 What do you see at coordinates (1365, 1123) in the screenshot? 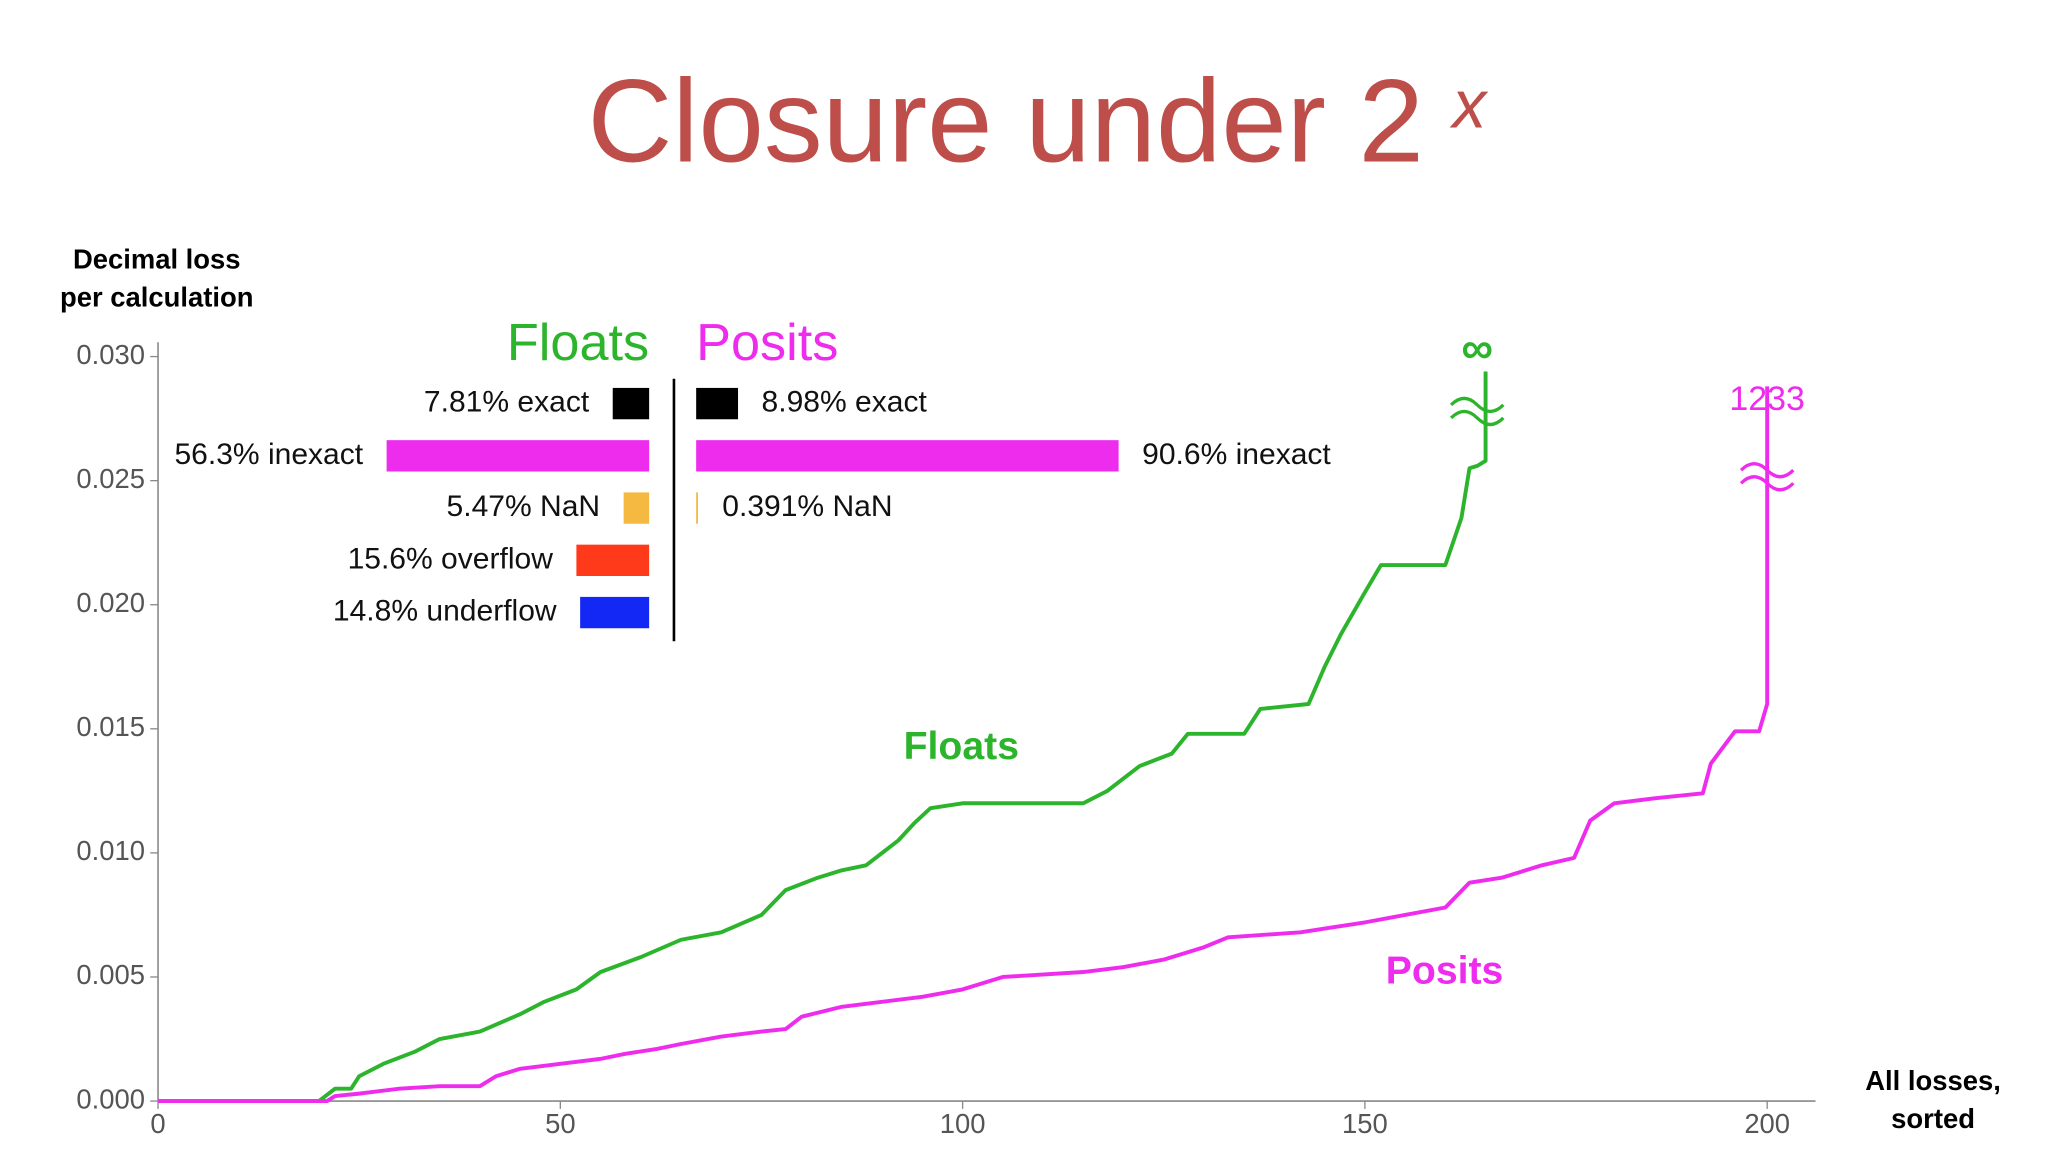
I see `x-tick-label: 150` at bounding box center [1365, 1123].